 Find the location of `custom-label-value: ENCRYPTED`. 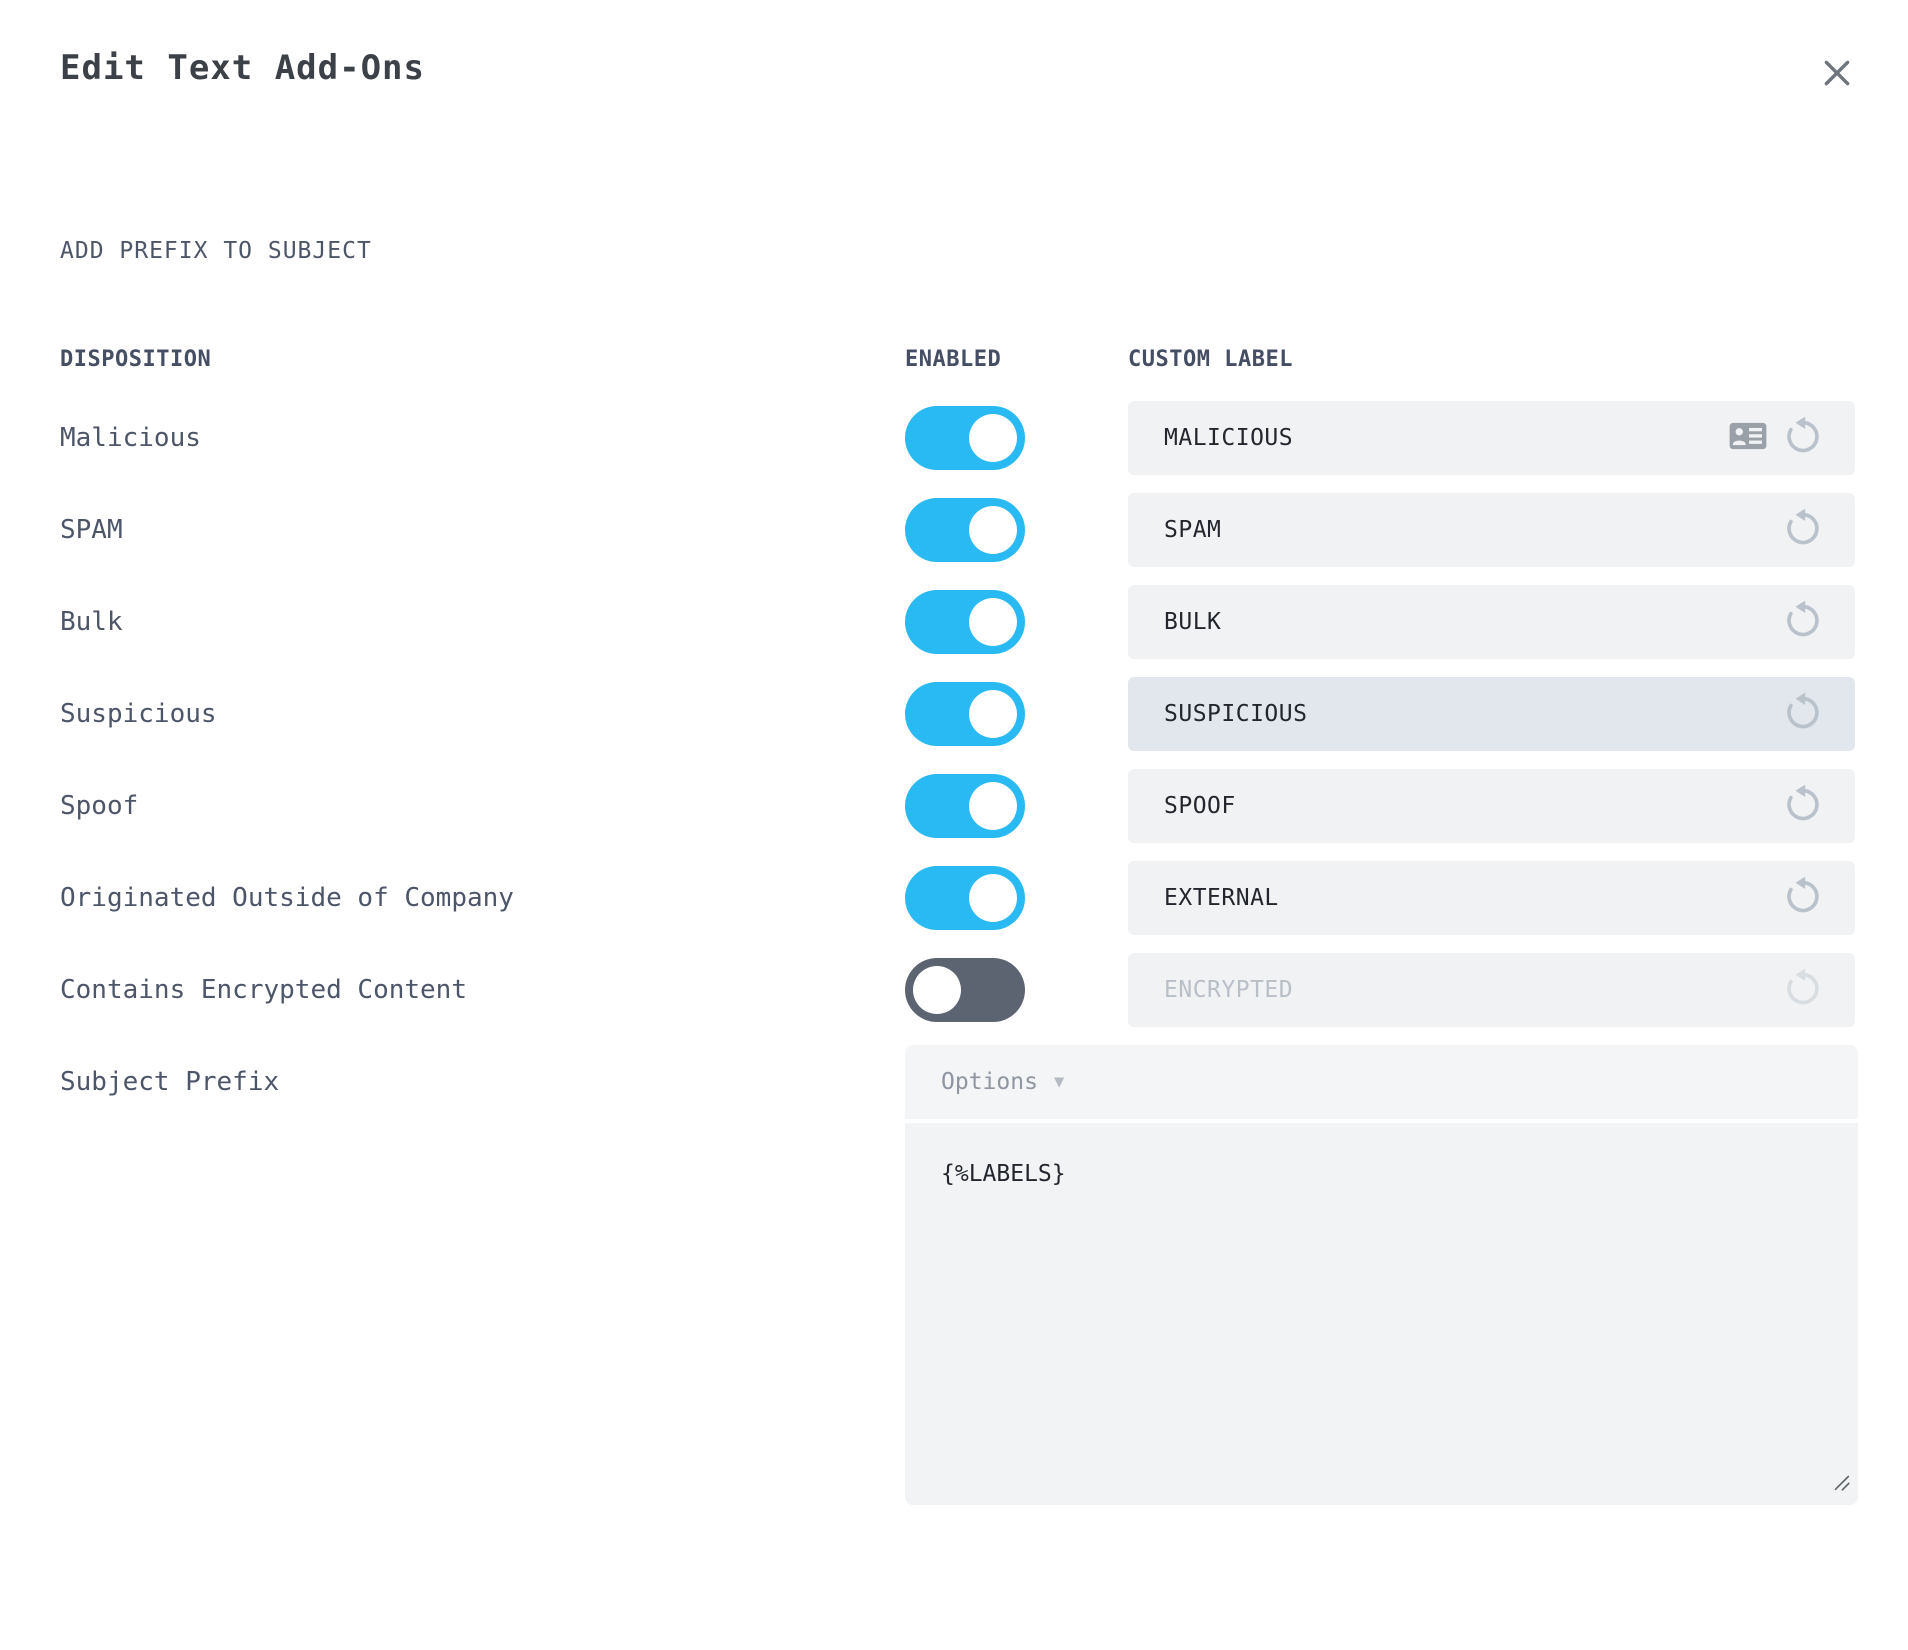

custom-label-value: ENCRYPTED is located at coordinates (1229, 990).